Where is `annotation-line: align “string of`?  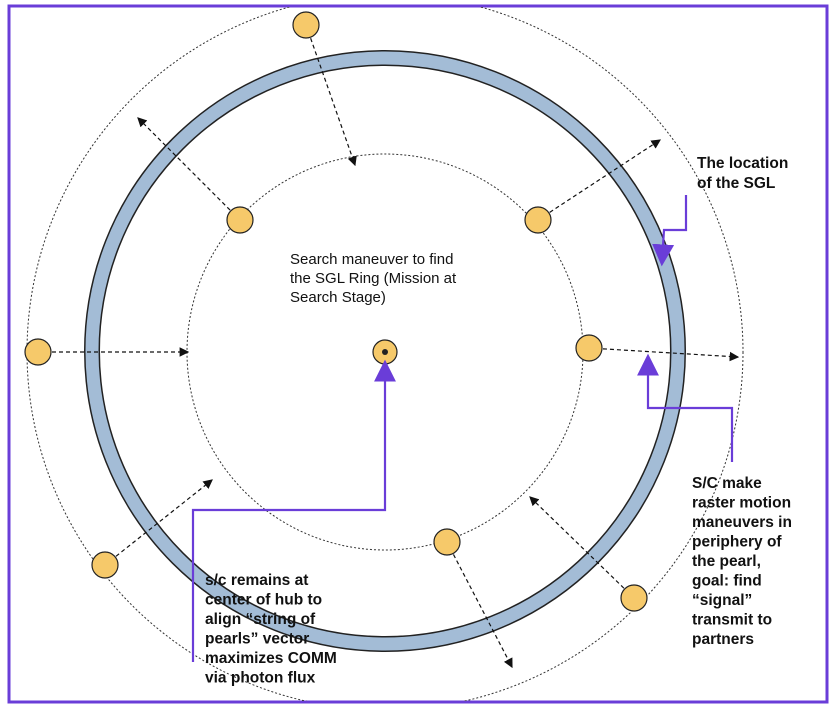
annotation-line: align “string of is located at coordinates (260, 619).